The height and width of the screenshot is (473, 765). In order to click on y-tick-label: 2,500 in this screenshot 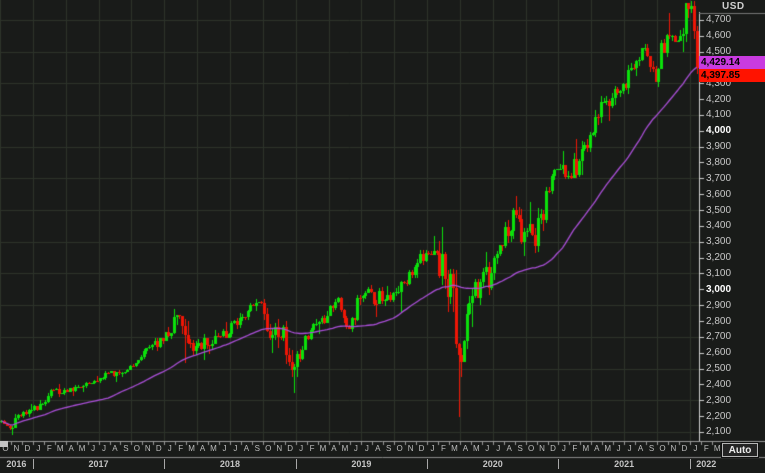, I will do `click(719, 369)`.